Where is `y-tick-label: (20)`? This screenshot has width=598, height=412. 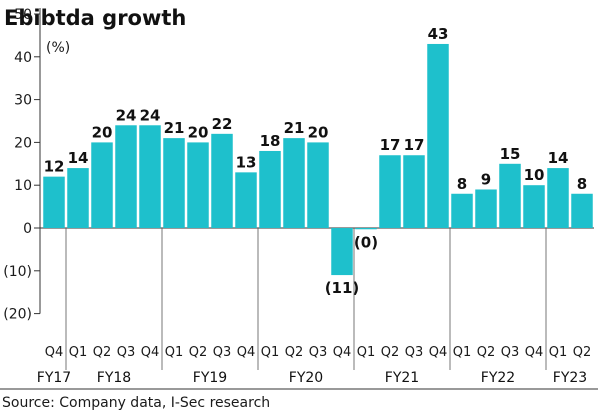
y-tick-label: (20) is located at coordinates (17, 315).